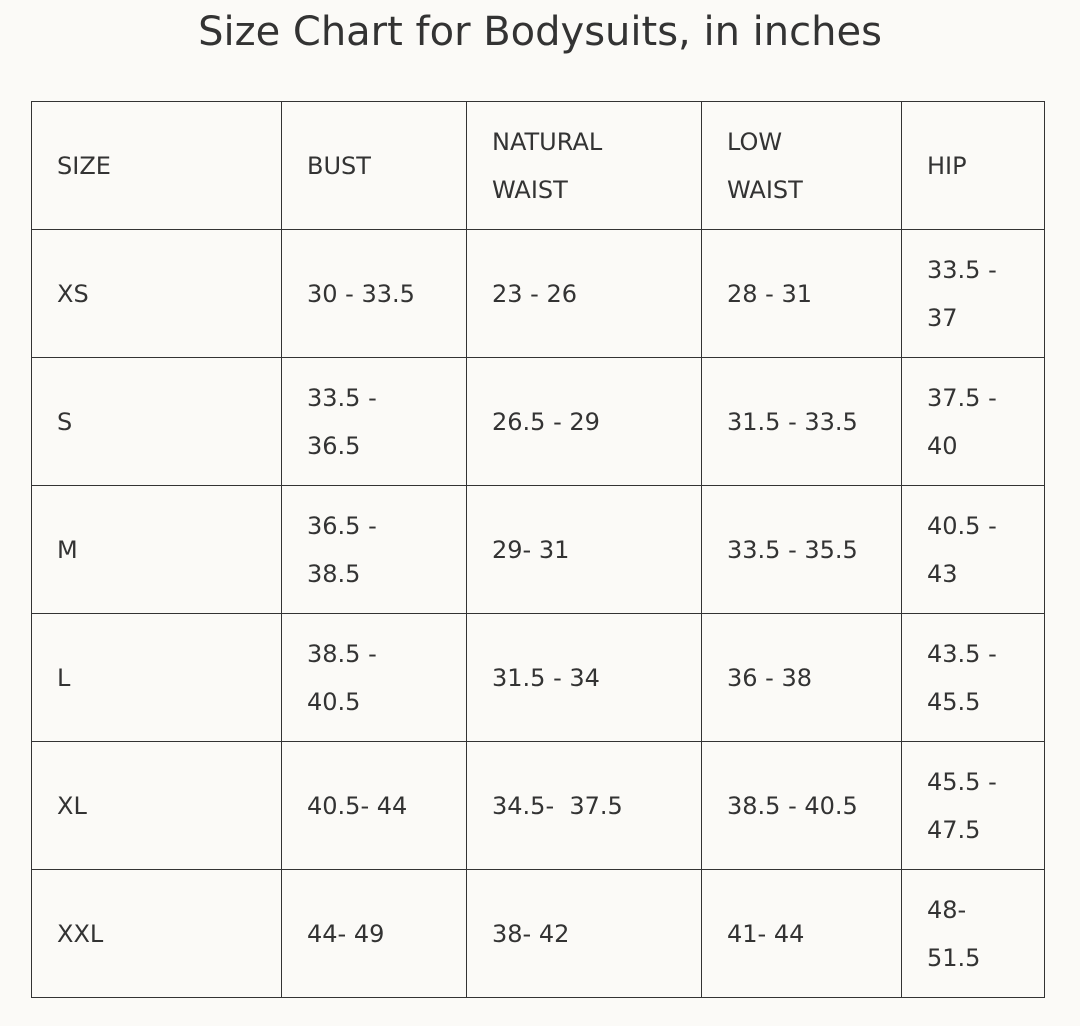 The height and width of the screenshot is (1026, 1080). Describe the element at coordinates (374, 165) in the screenshot. I see `header-cell: BUST` at that location.